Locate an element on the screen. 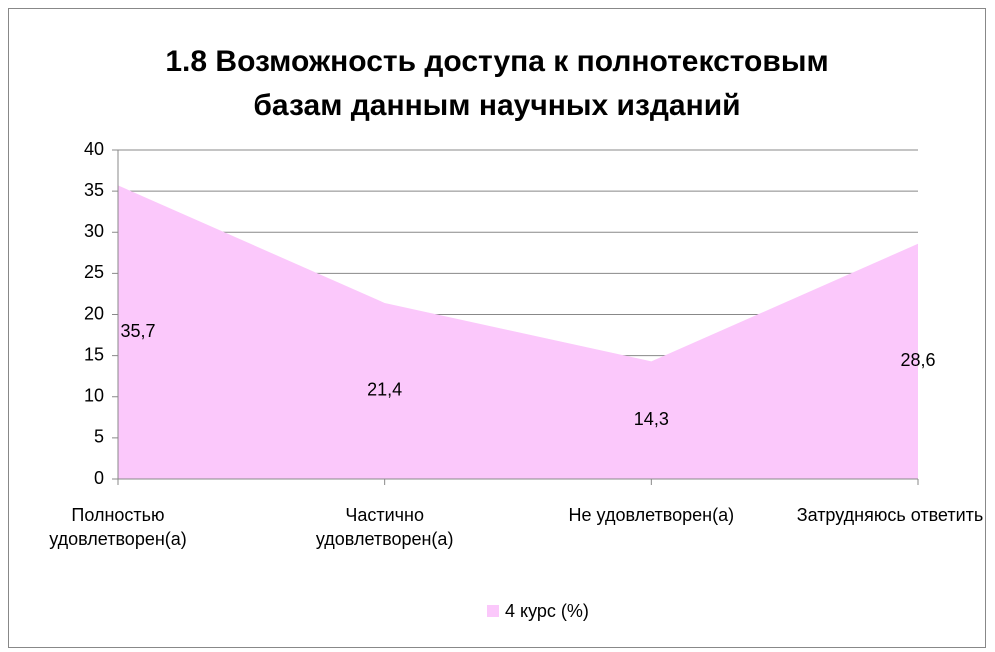 This screenshot has height=652, width=995. y-tick-label: 0 is located at coordinates (99, 478).